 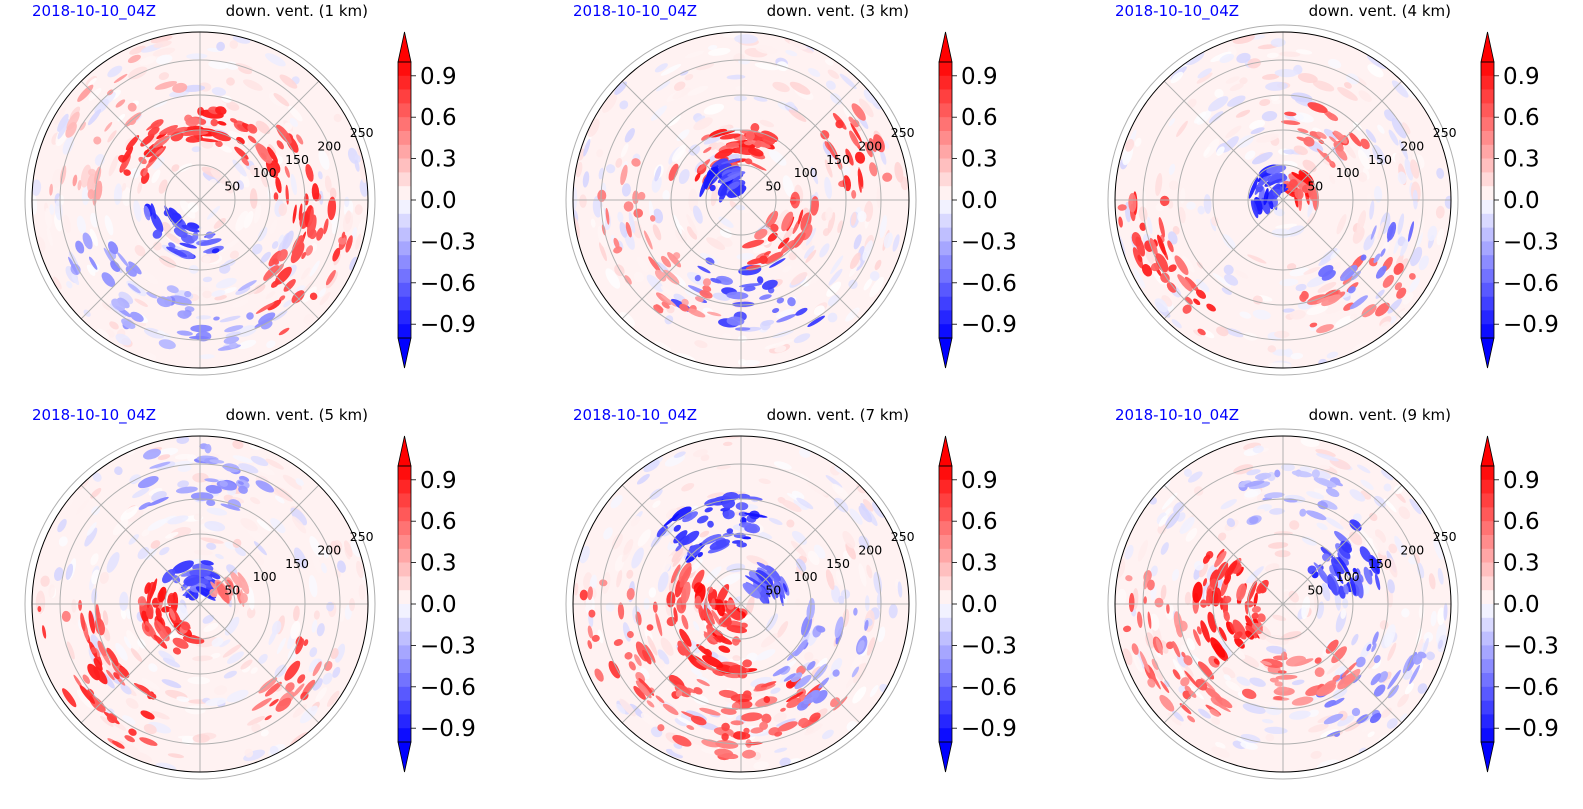 What do you see at coordinates (738, 603) in the screenshot?
I see `polar-field` at bounding box center [738, 603].